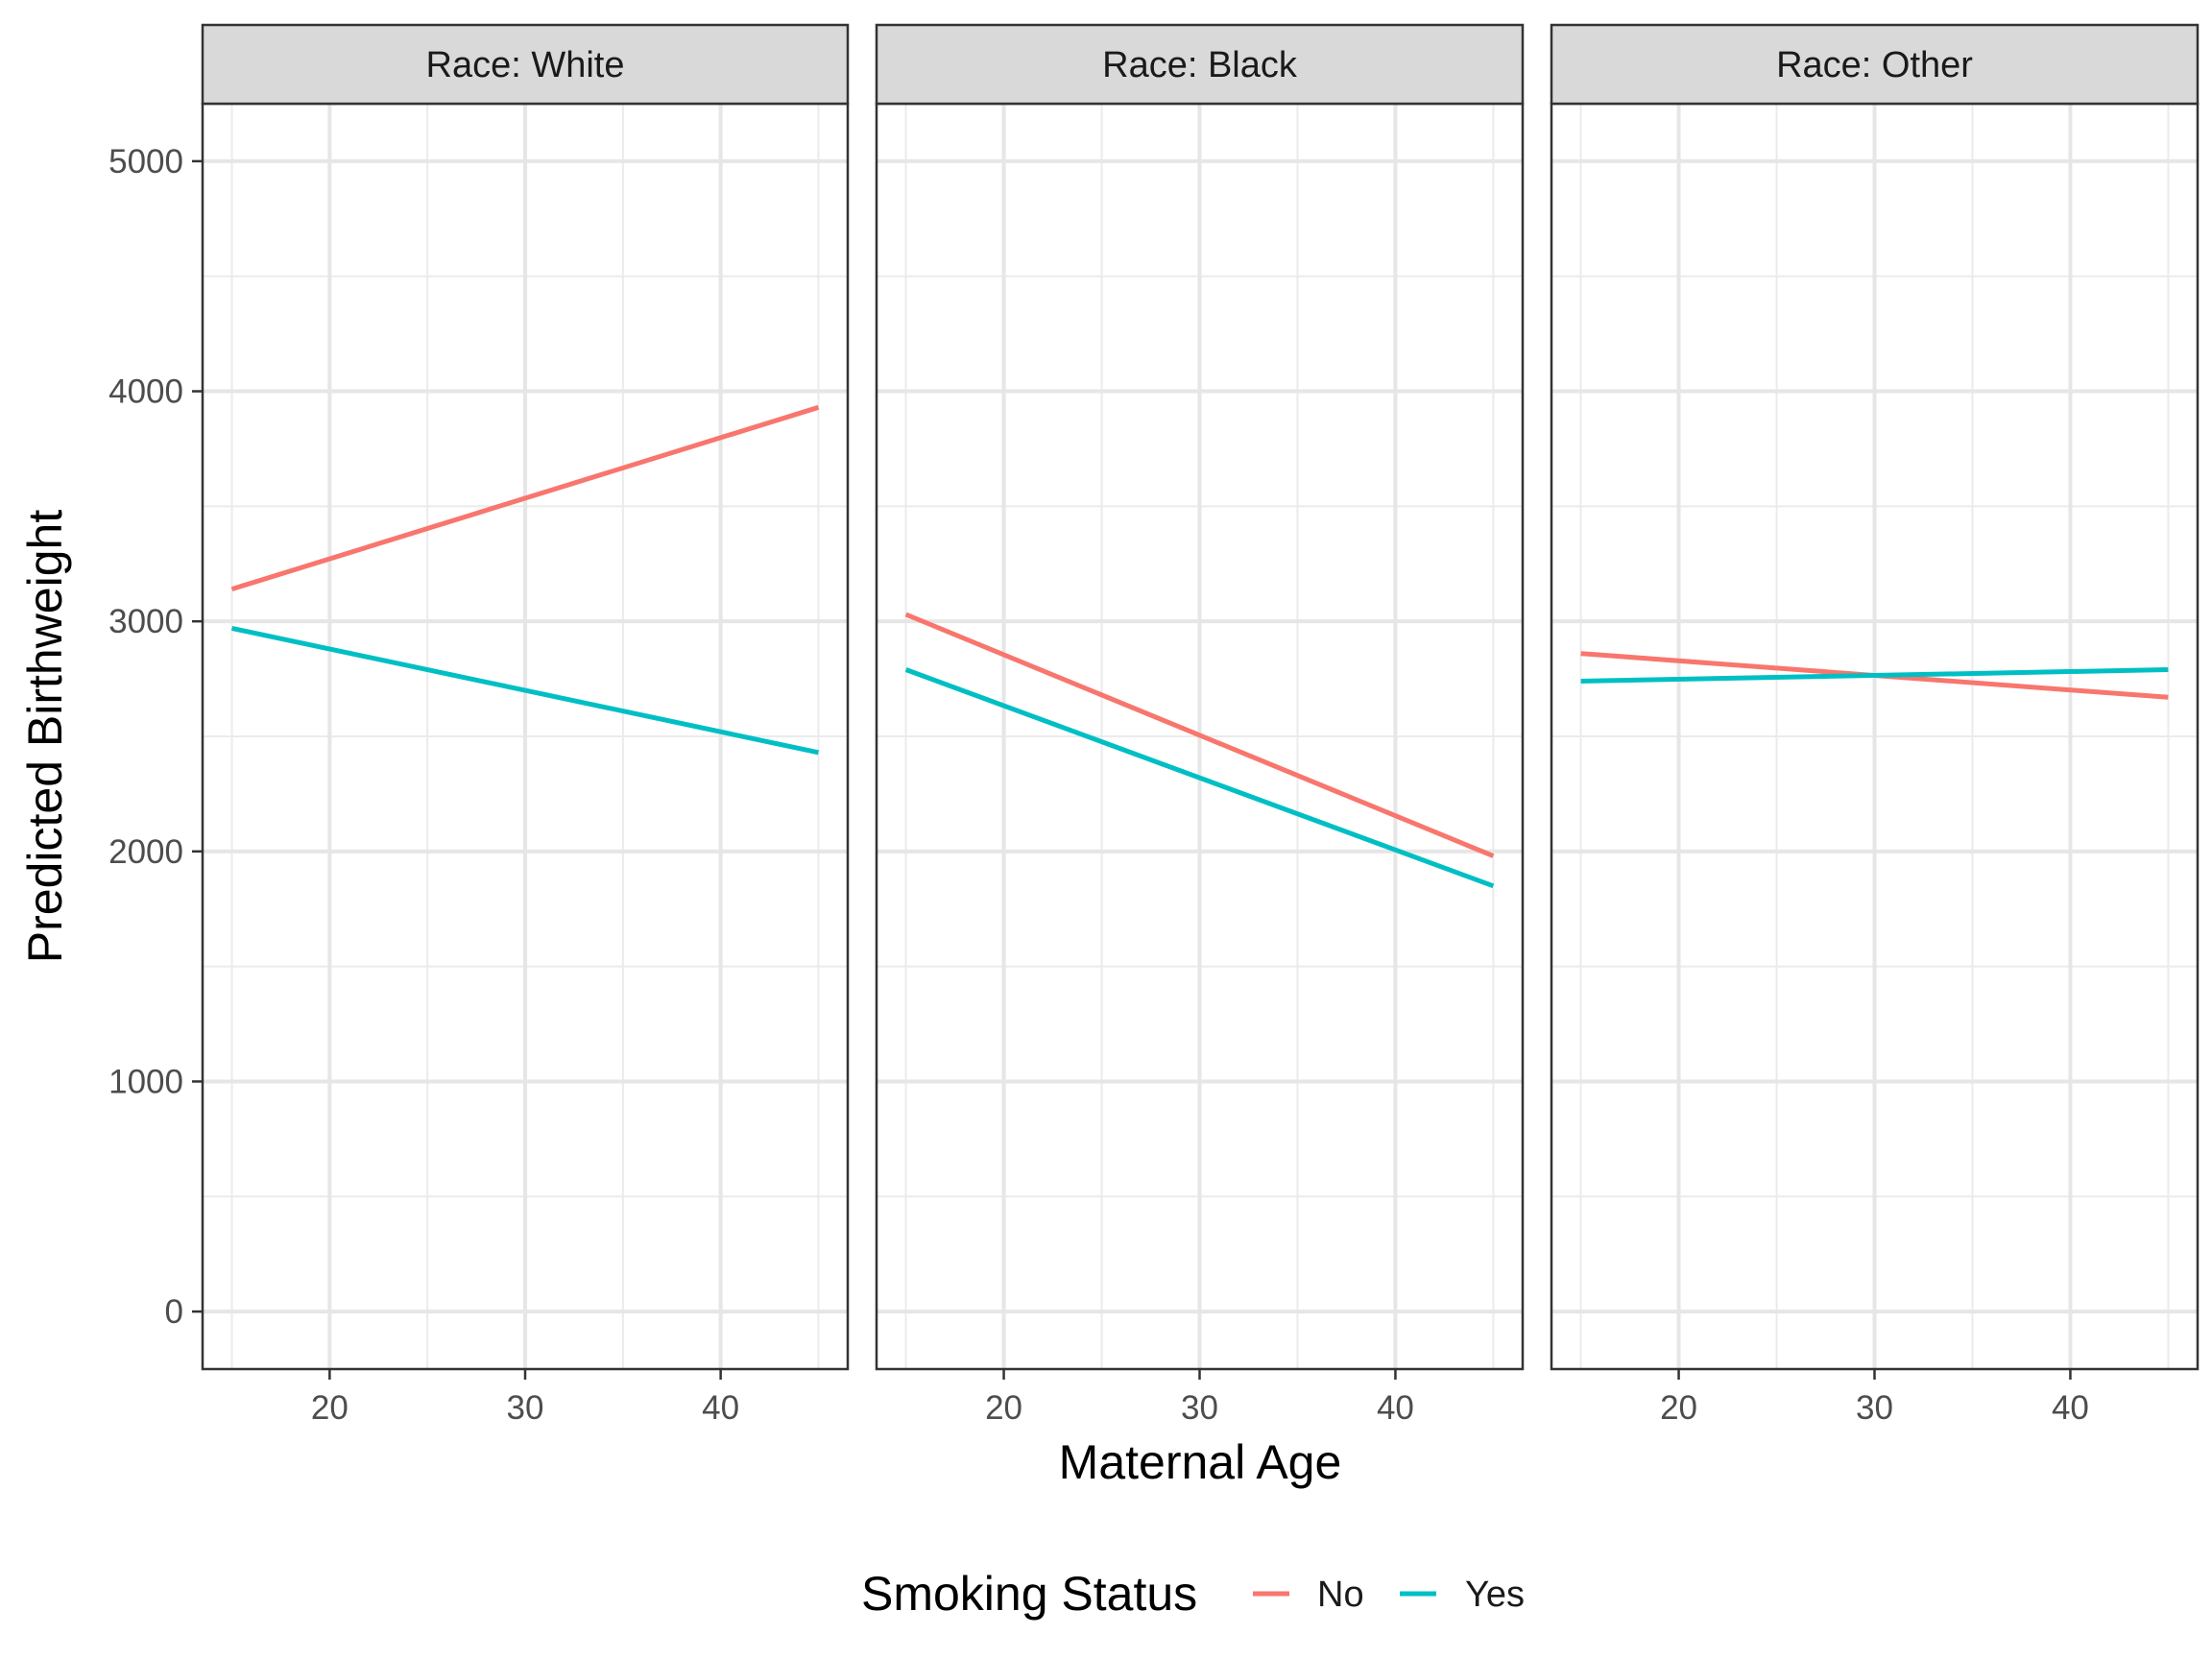 This screenshot has height=1659, width=2212. What do you see at coordinates (1495, 1595) in the screenshot?
I see `legend-label-yes: Yes` at bounding box center [1495, 1595].